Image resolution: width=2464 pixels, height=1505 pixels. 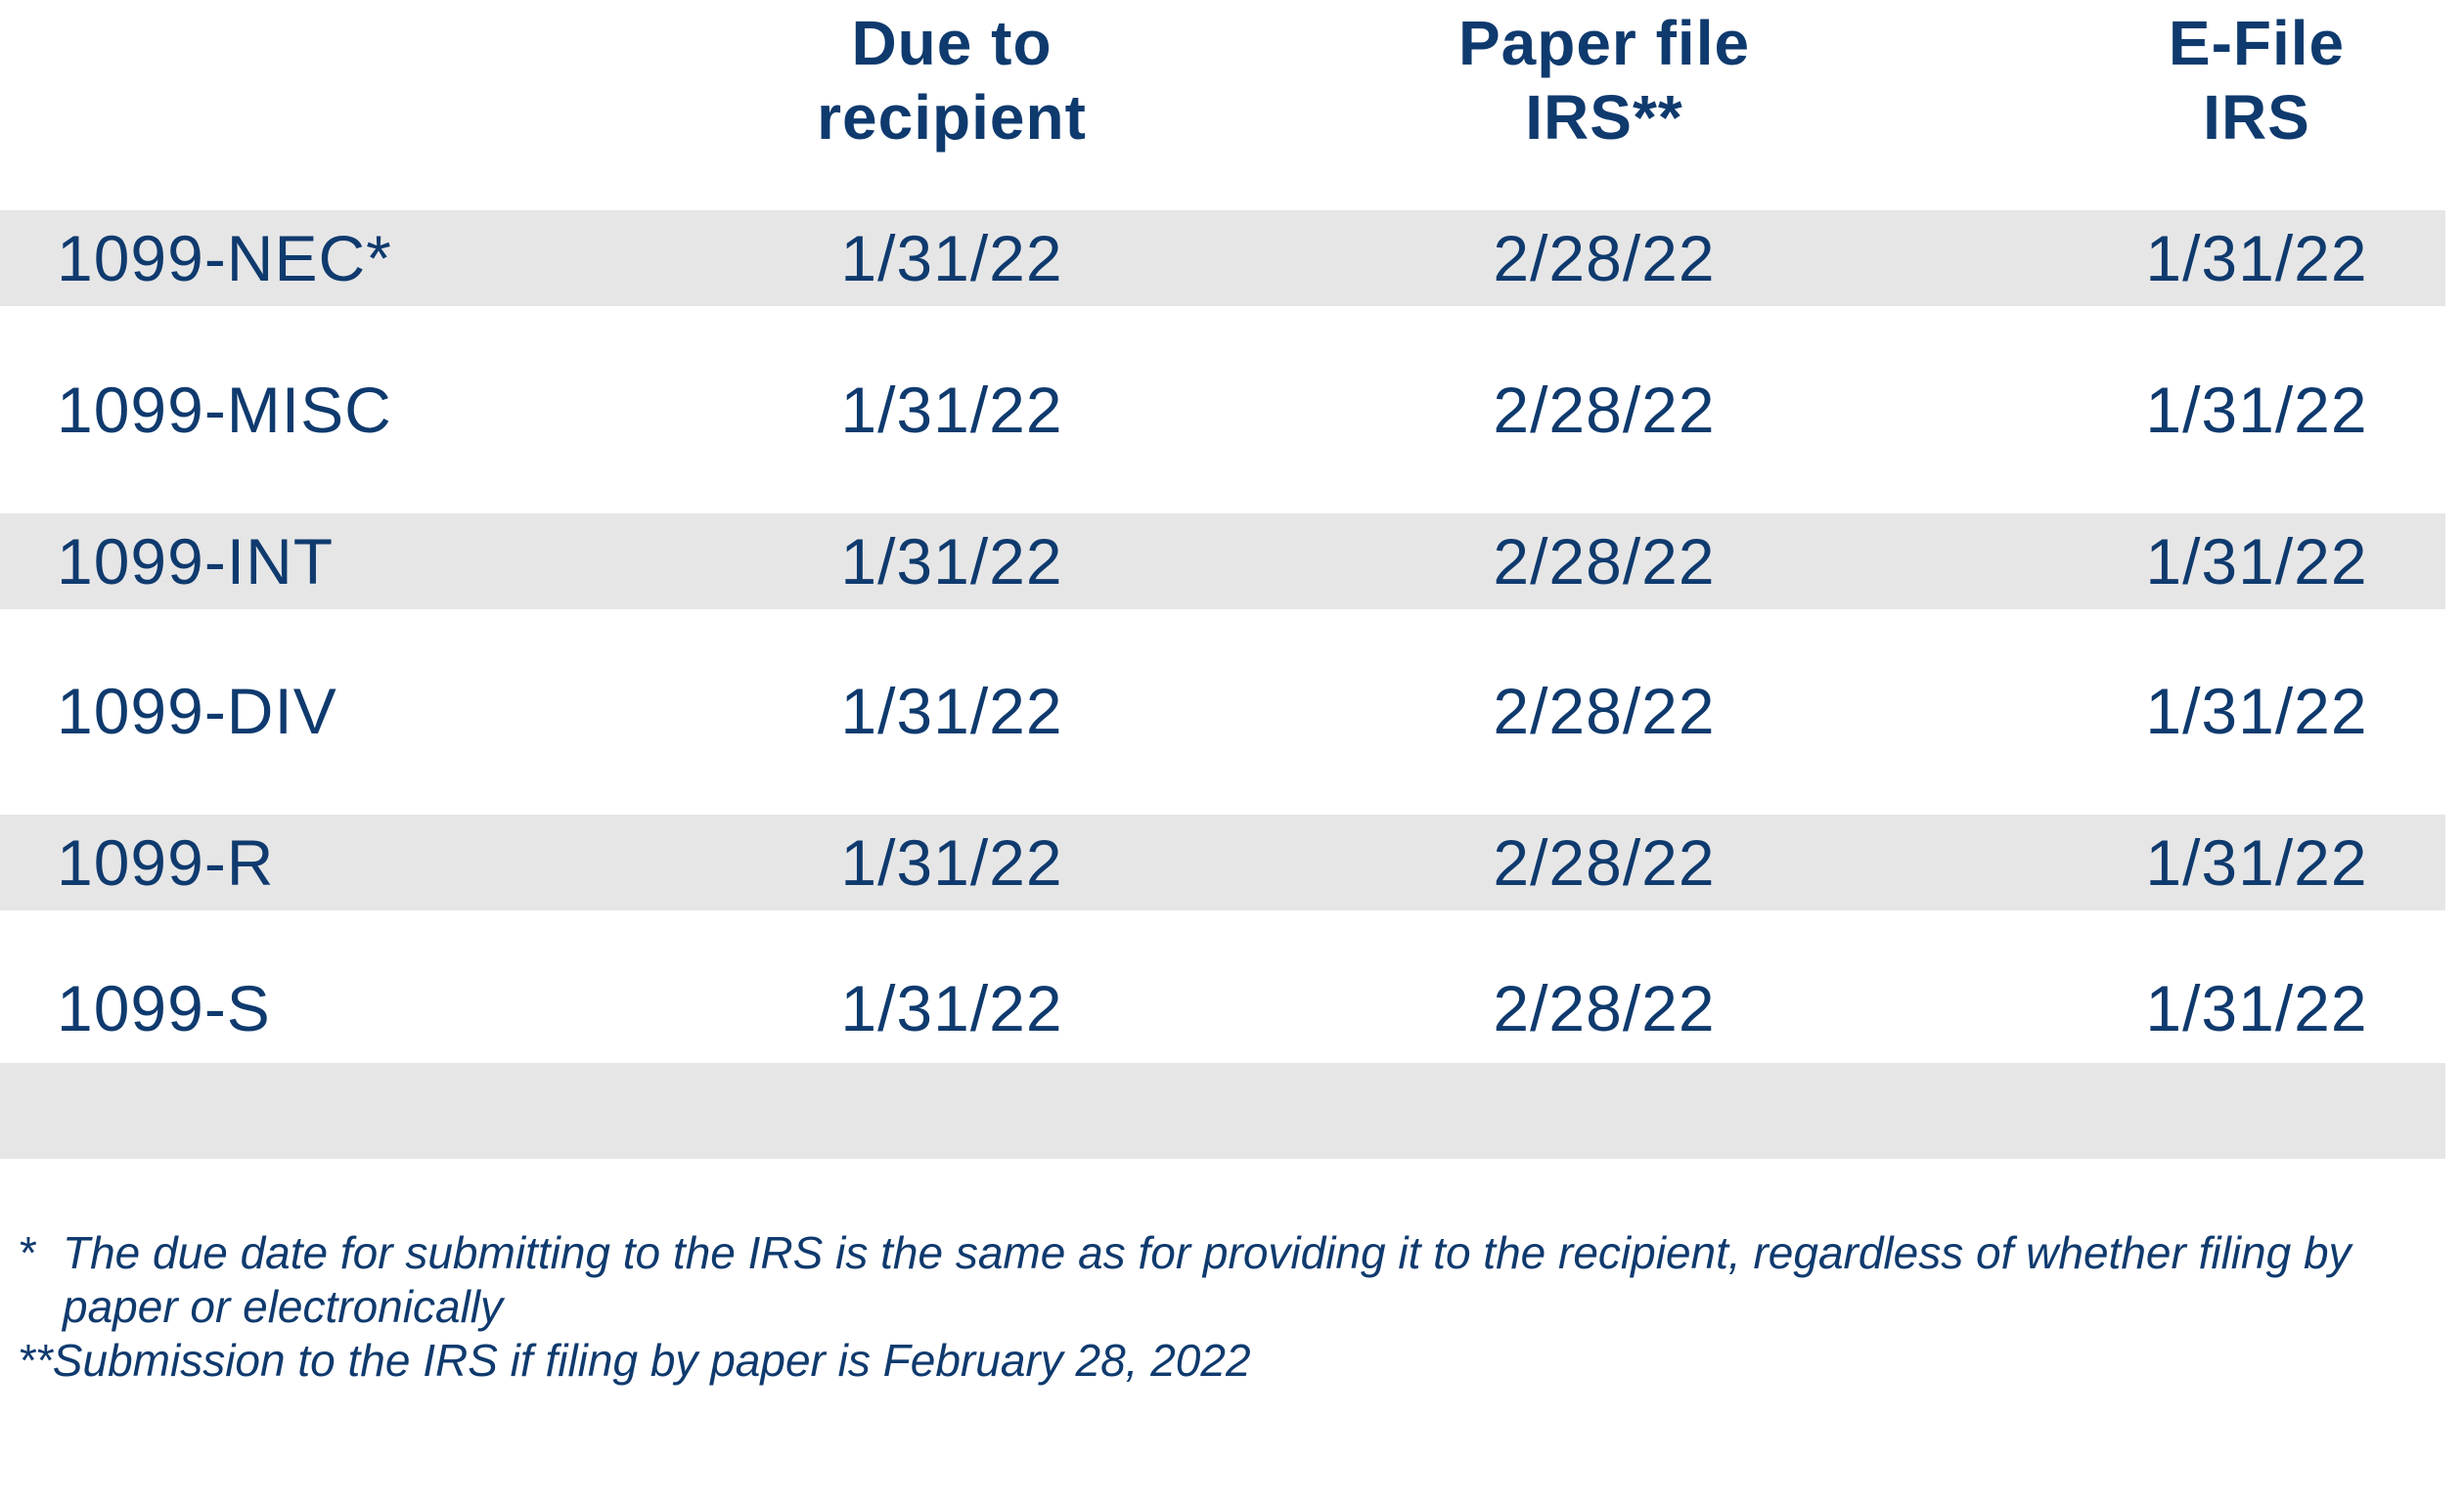 What do you see at coordinates (224, 410) in the screenshot?
I see `form-name-cell: 1099-MISC` at bounding box center [224, 410].